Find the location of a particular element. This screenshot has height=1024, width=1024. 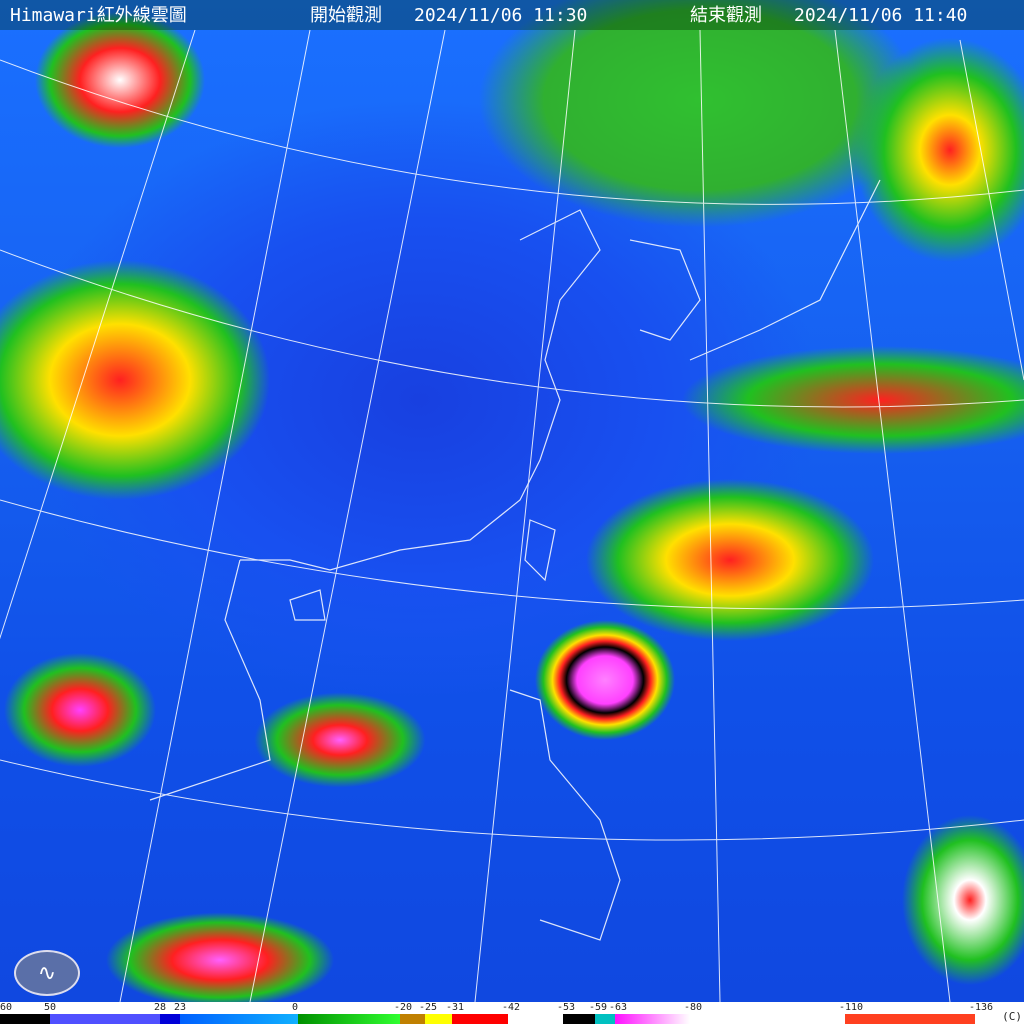

image-title: Himawari紅外線雲圖 is located at coordinates (98, 15).